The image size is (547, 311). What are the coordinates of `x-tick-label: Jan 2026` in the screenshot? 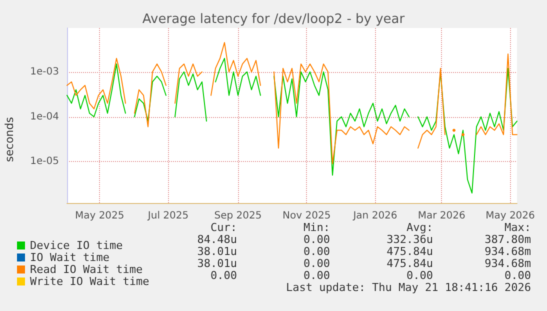 It's located at (375, 216).